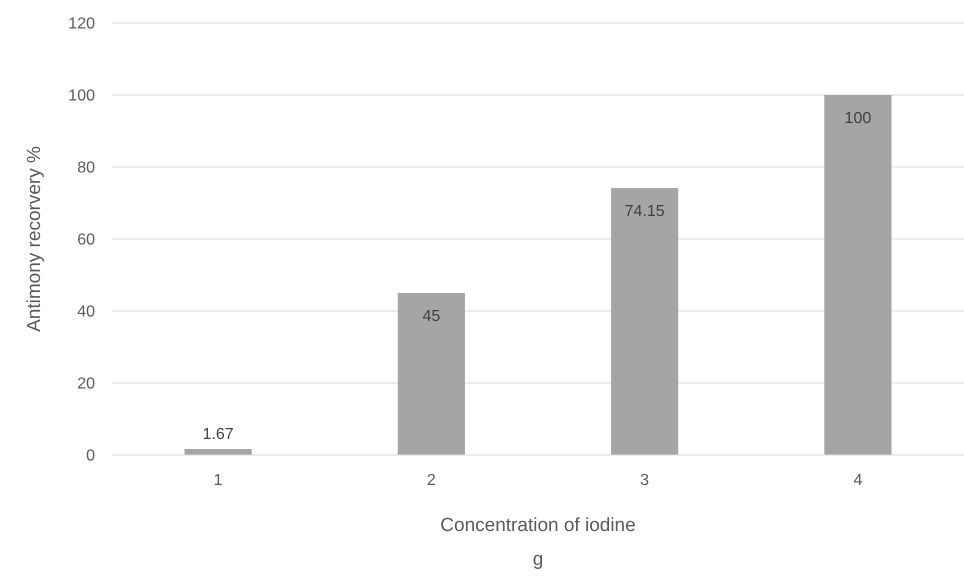  What do you see at coordinates (431, 316) in the screenshot?
I see `data-label: 45` at bounding box center [431, 316].